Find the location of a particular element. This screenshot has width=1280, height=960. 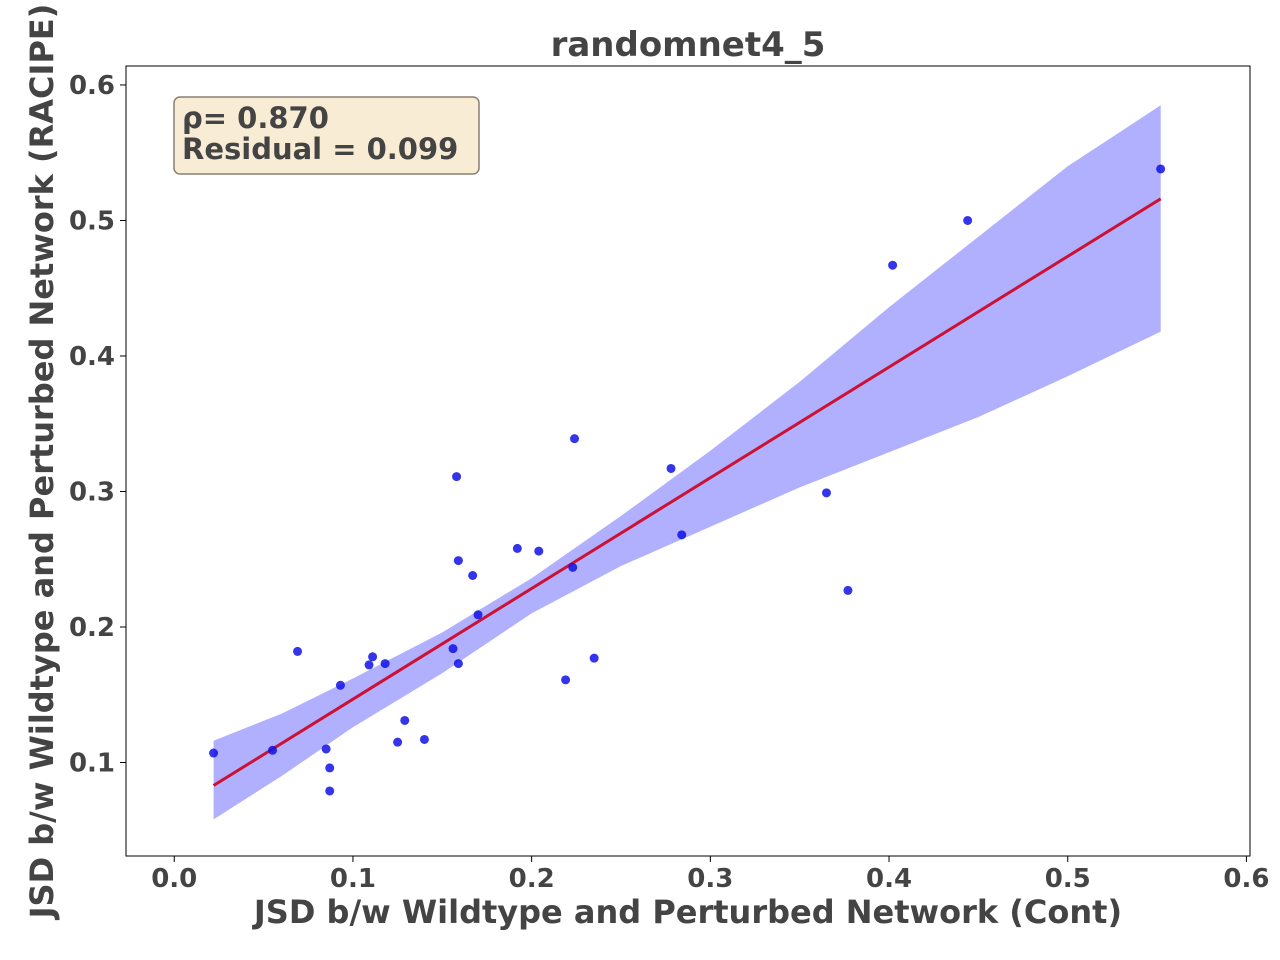

y-tick-label: 0.4 is located at coordinates (92, 357).